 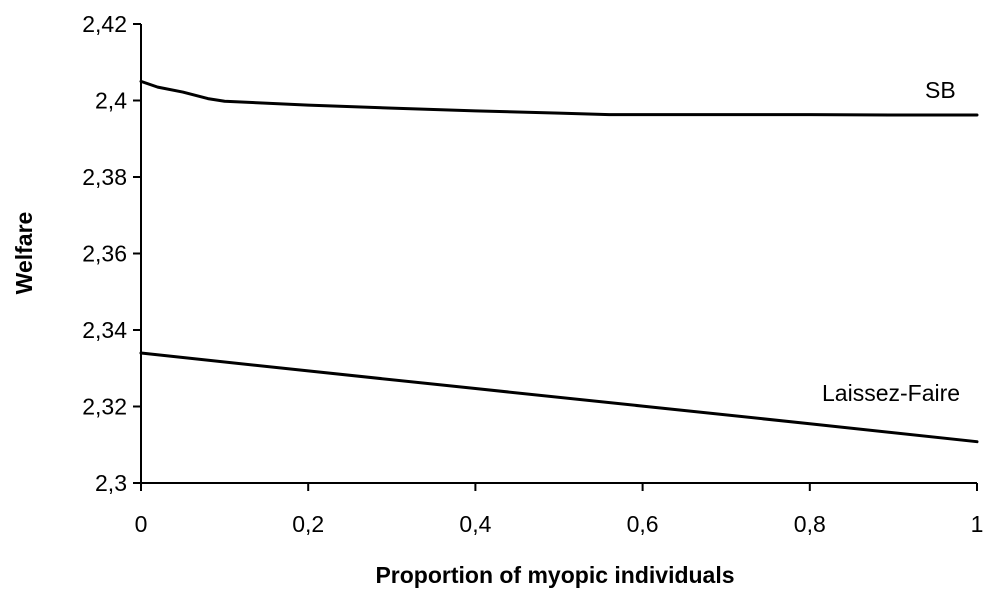 What do you see at coordinates (111, 101) in the screenshot?
I see `y-tick-label: 2,4` at bounding box center [111, 101].